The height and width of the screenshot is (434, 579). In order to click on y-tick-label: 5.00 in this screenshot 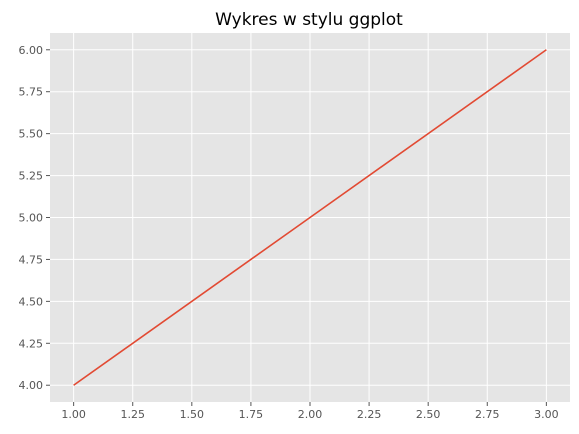, I will do `click(31, 218)`.